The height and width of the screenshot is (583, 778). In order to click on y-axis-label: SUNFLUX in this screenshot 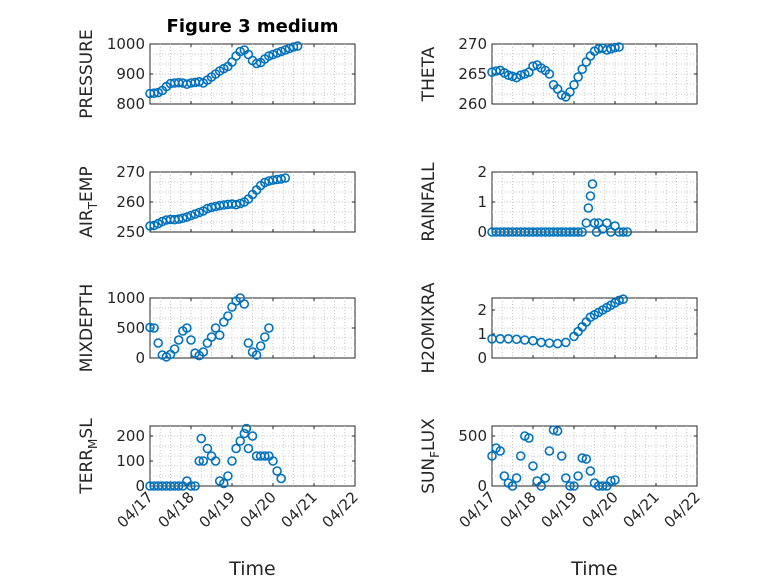, I will do `click(430, 456)`.